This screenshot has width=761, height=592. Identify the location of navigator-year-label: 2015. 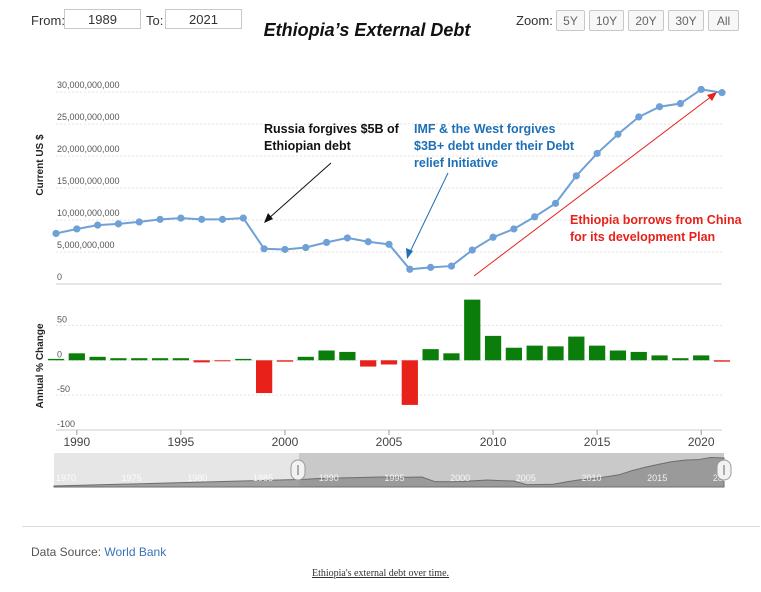
(657, 478).